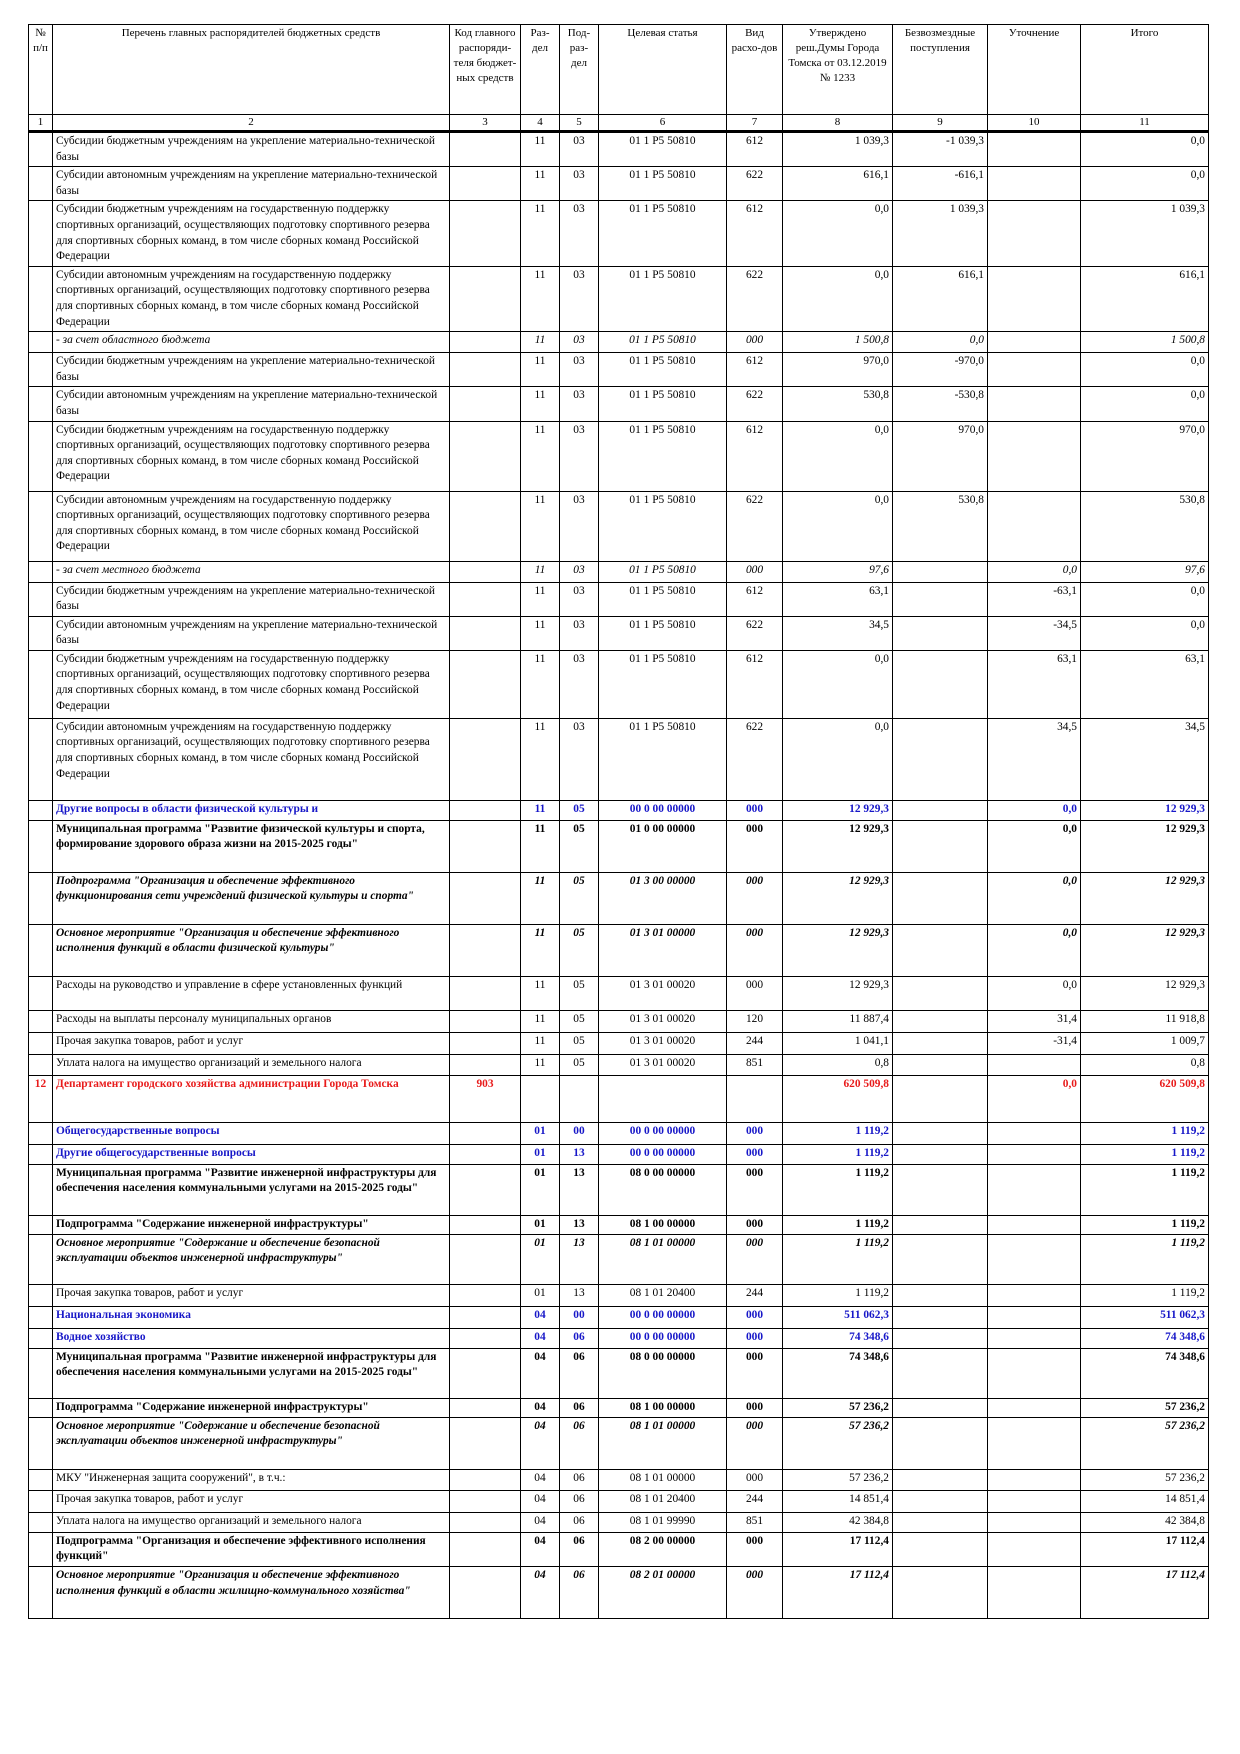  Describe the element at coordinates (662, 1295) in the screenshot. I see `target-article-cell: 08 1 01 20400` at that location.